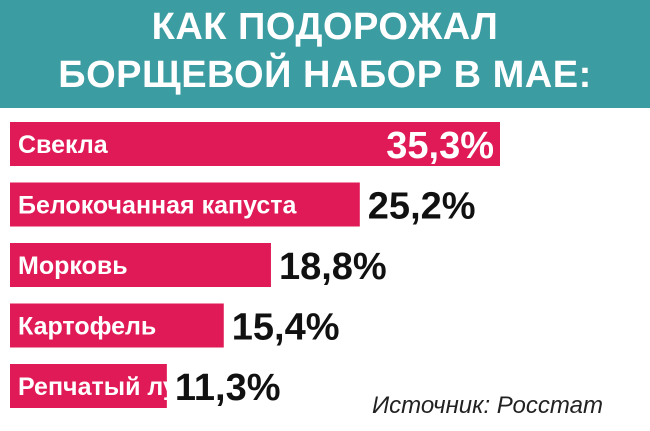  Describe the element at coordinates (104, 387) in the screenshot. I see `bar-label-4: Репчатый лук` at that location.